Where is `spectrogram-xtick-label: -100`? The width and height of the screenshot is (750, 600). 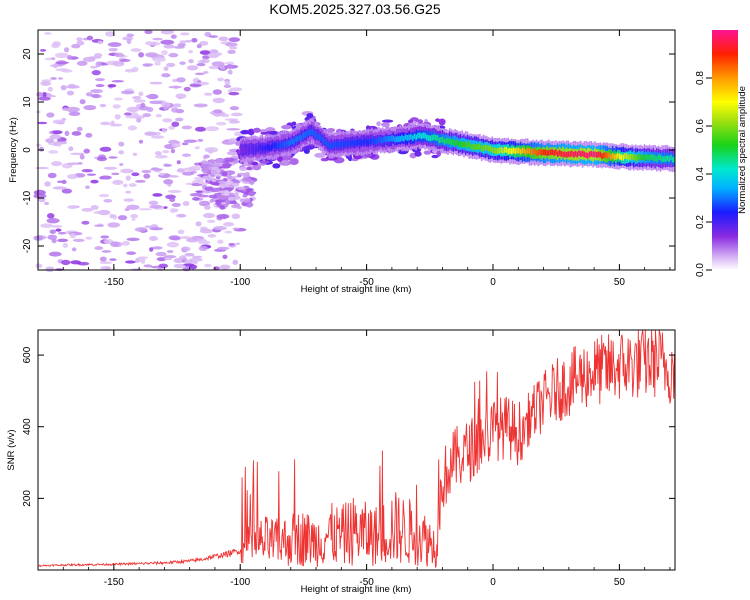 spectrogram-xtick-label: -100 is located at coordinates (240, 282).